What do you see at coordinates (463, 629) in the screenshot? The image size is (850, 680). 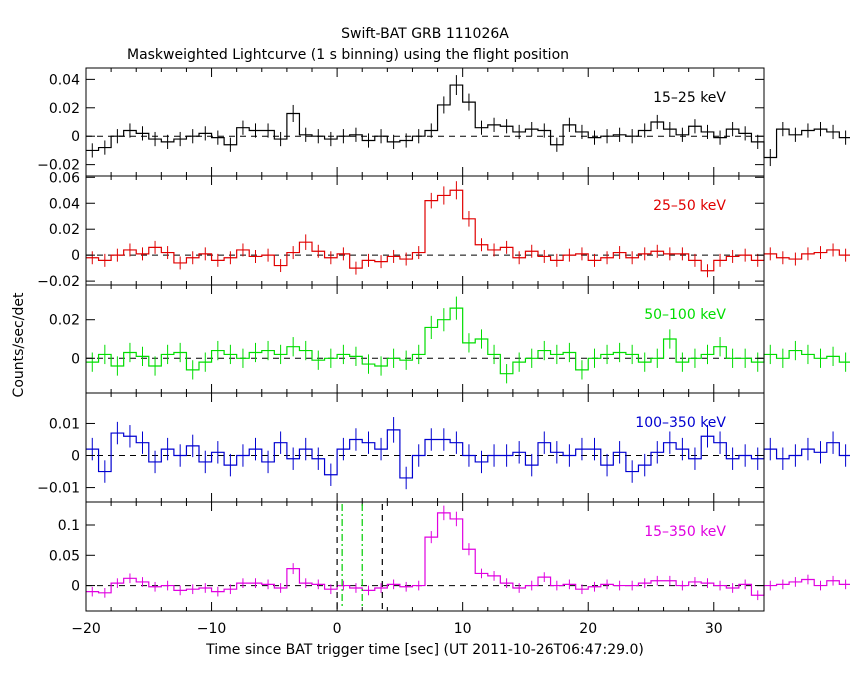 I see `x-tick-label: 10` at bounding box center [463, 629].